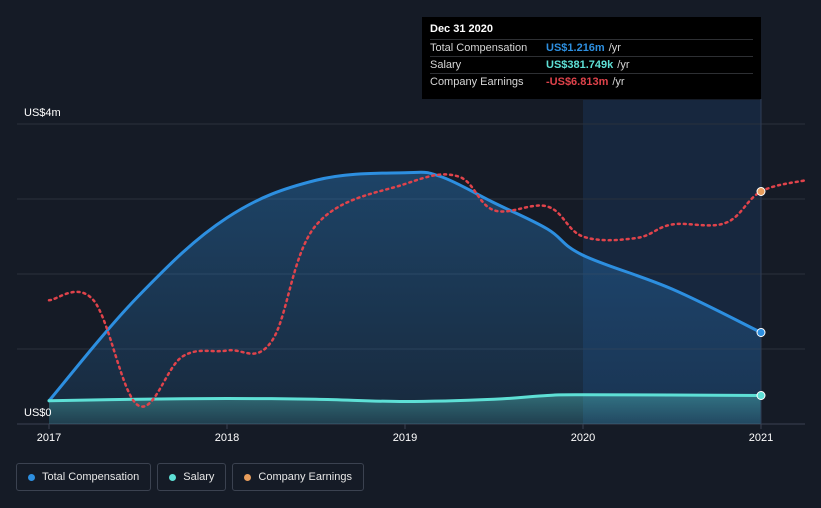 This screenshot has height=508, width=821. I want to click on legend-item-total-compensation: Total Compensation, so click(84, 477).